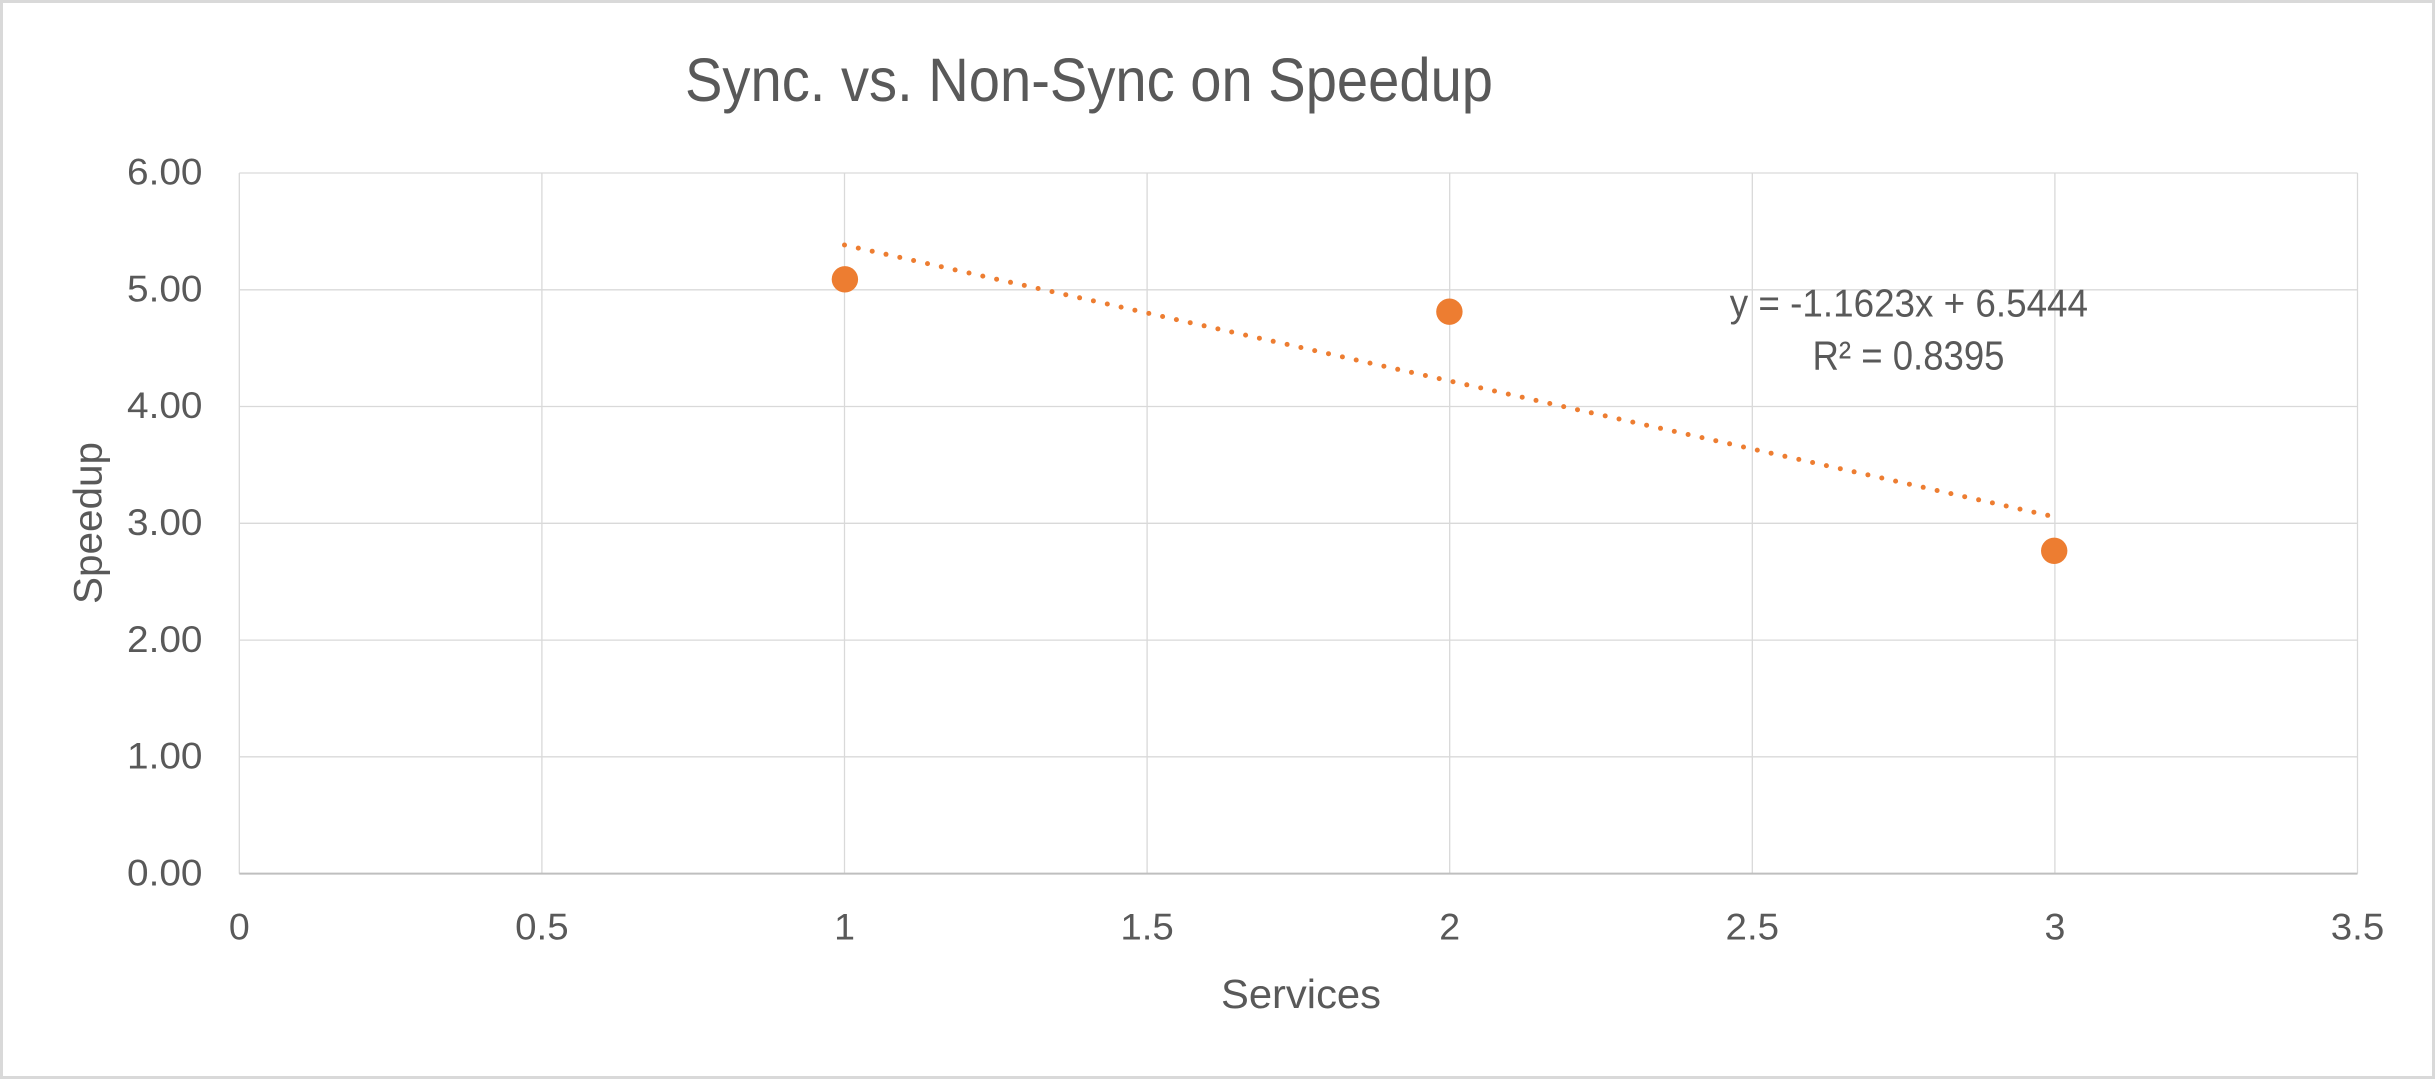  What do you see at coordinates (2358, 927) in the screenshot?
I see `svg-text: 3.5` at bounding box center [2358, 927].